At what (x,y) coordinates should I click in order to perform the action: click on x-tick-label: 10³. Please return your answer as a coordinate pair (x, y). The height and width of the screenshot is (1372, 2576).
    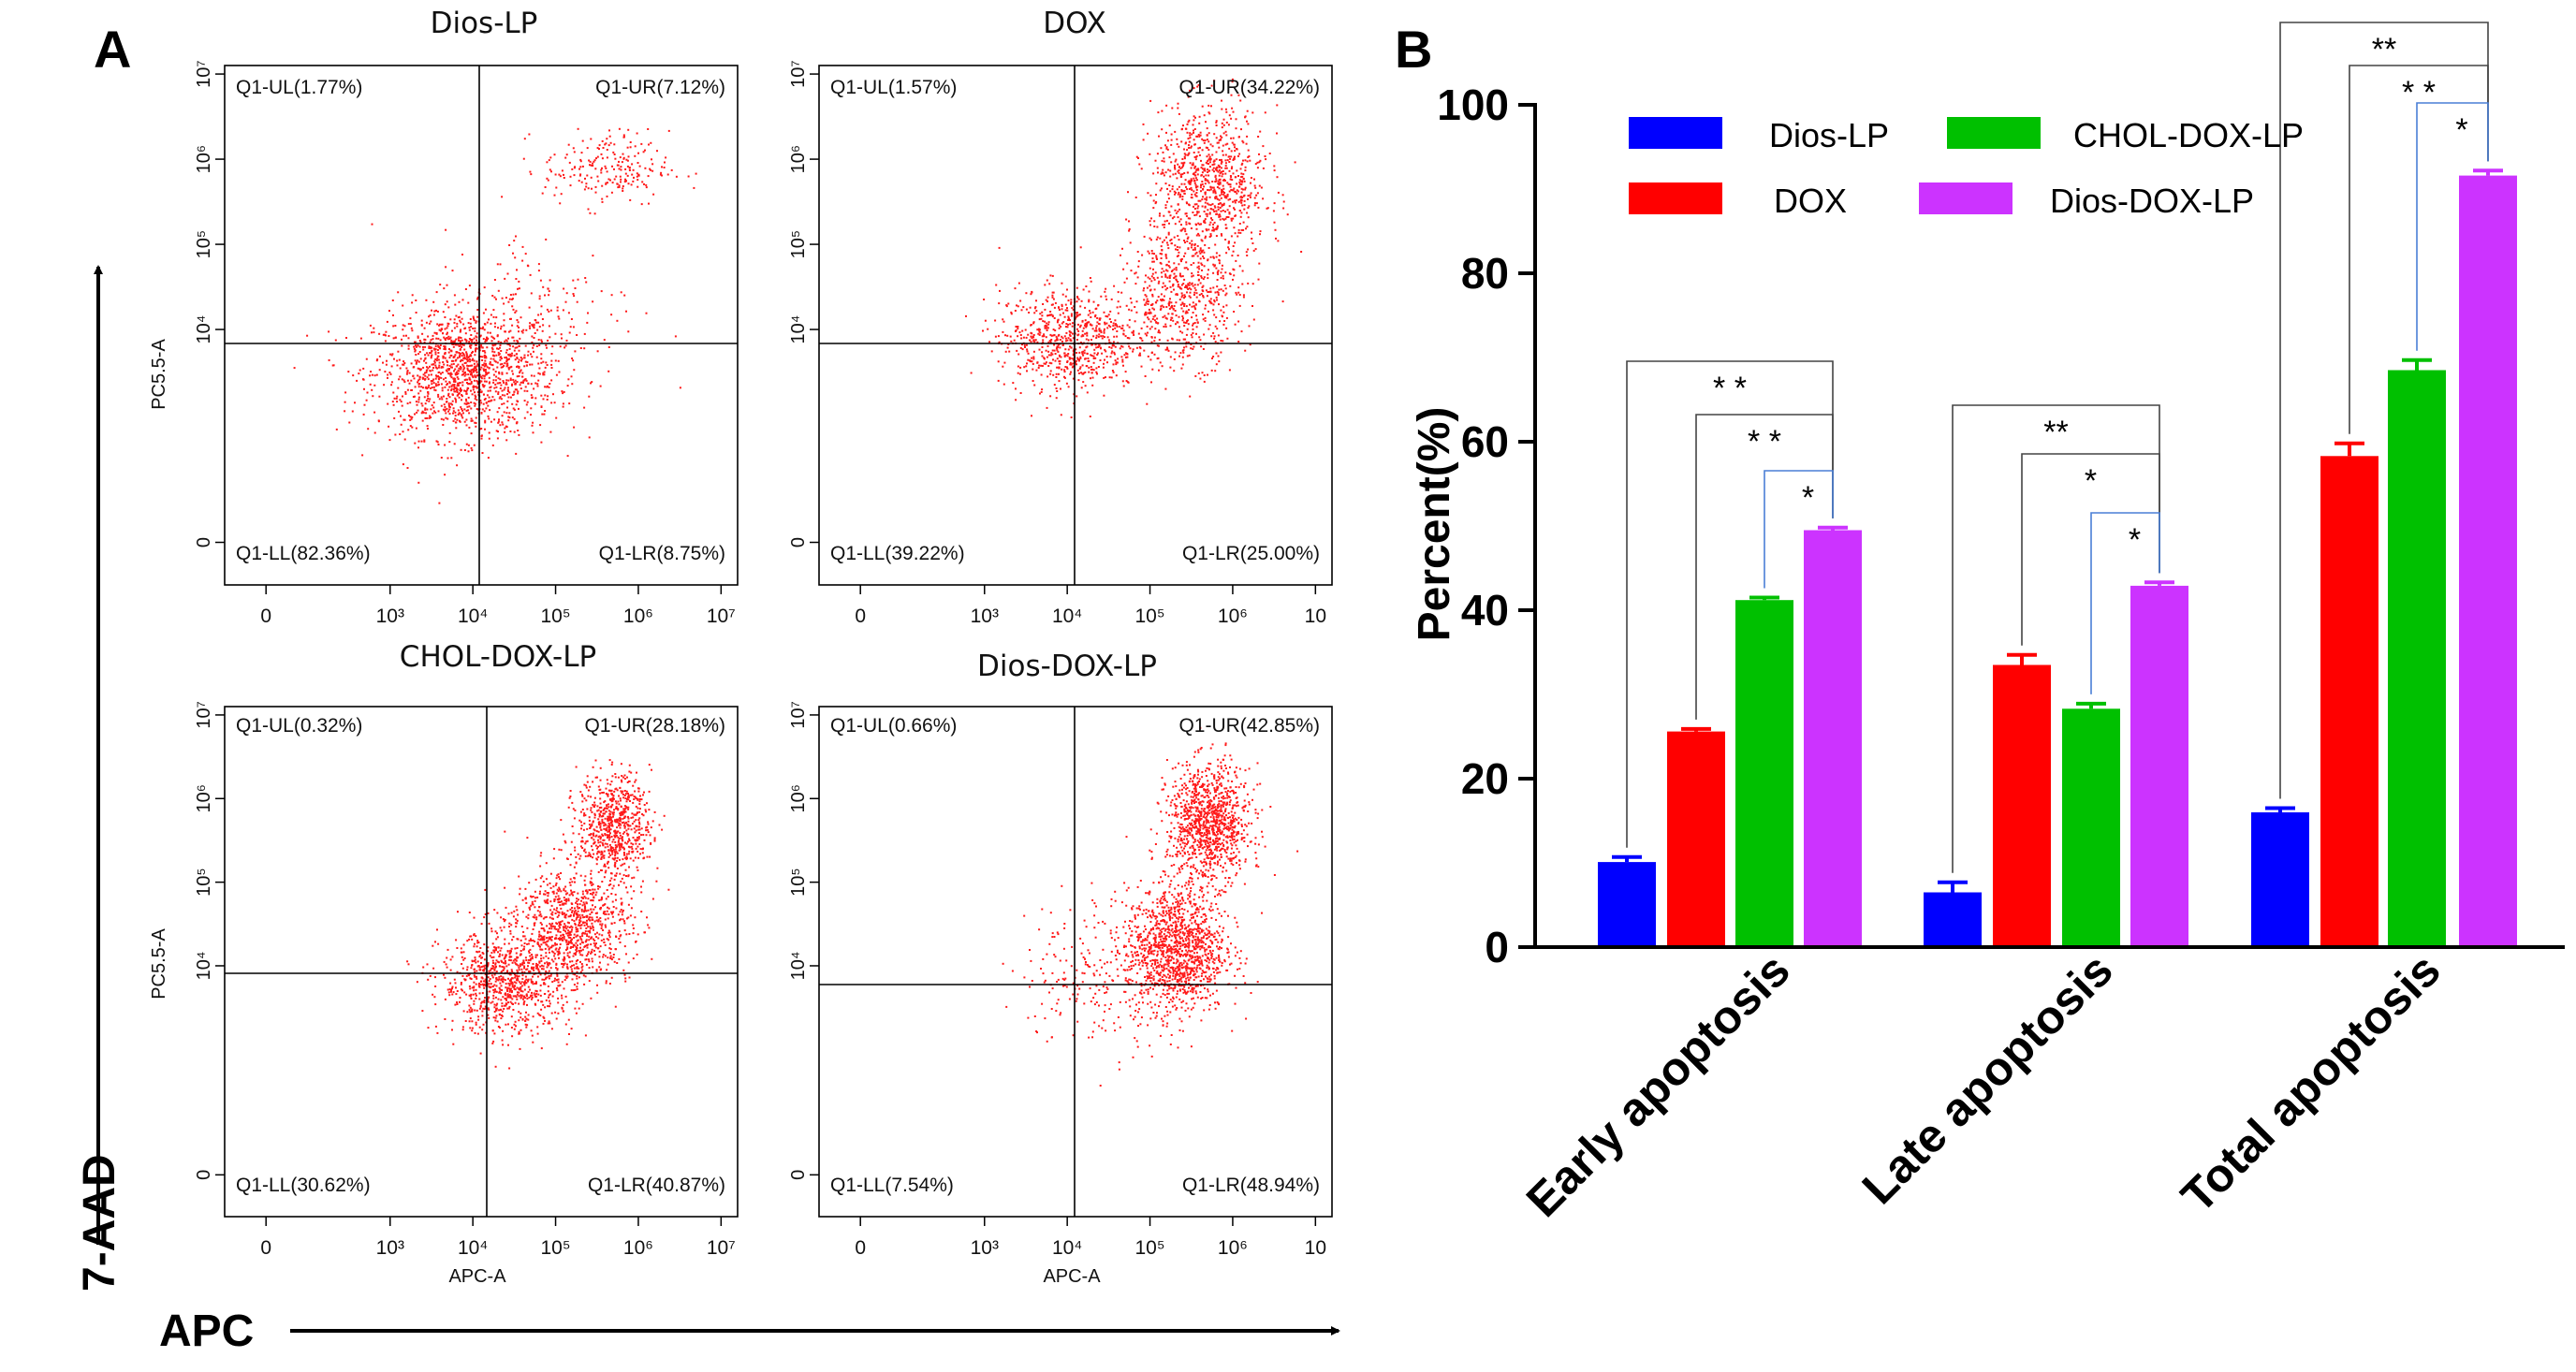
    Looking at the image, I should click on (390, 617).